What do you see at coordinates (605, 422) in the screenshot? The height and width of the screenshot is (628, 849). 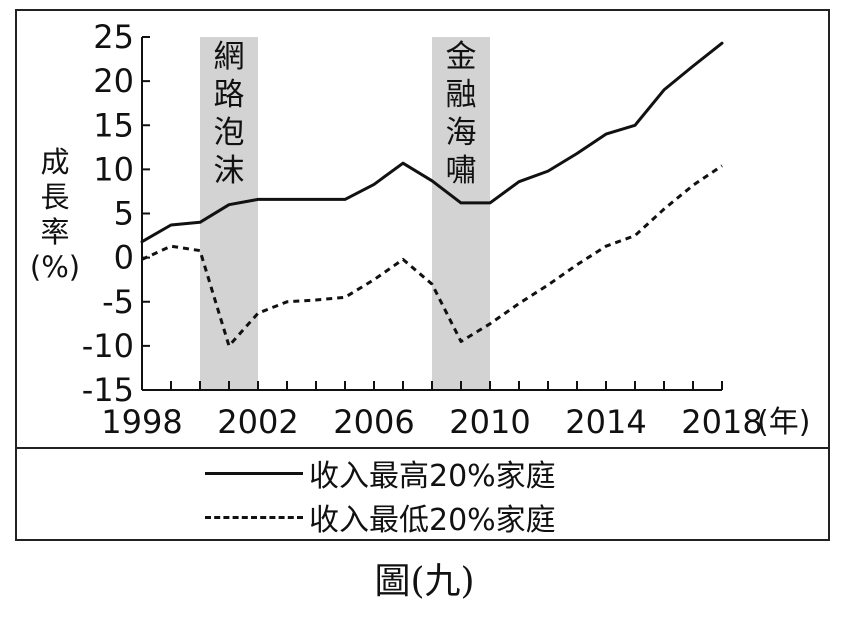 I see `x-tick-label: 2014` at bounding box center [605, 422].